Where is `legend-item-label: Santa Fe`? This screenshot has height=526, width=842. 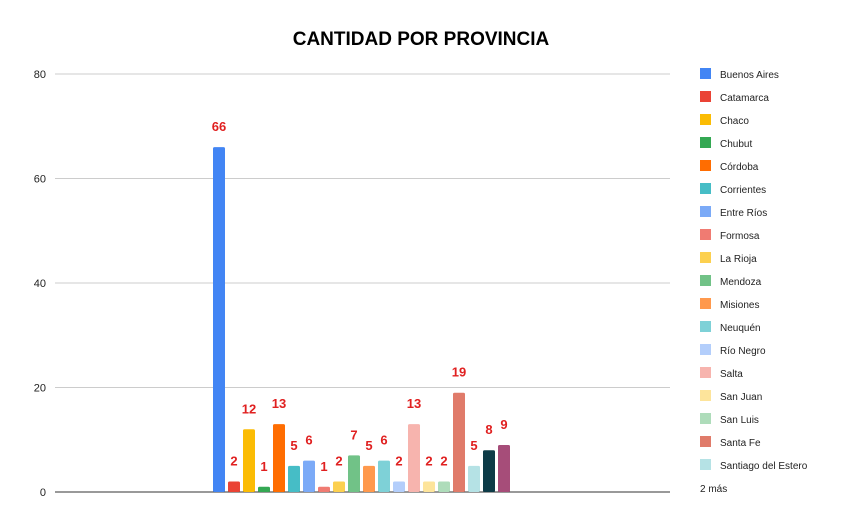 legend-item-label: Santa Fe is located at coordinates (740, 443).